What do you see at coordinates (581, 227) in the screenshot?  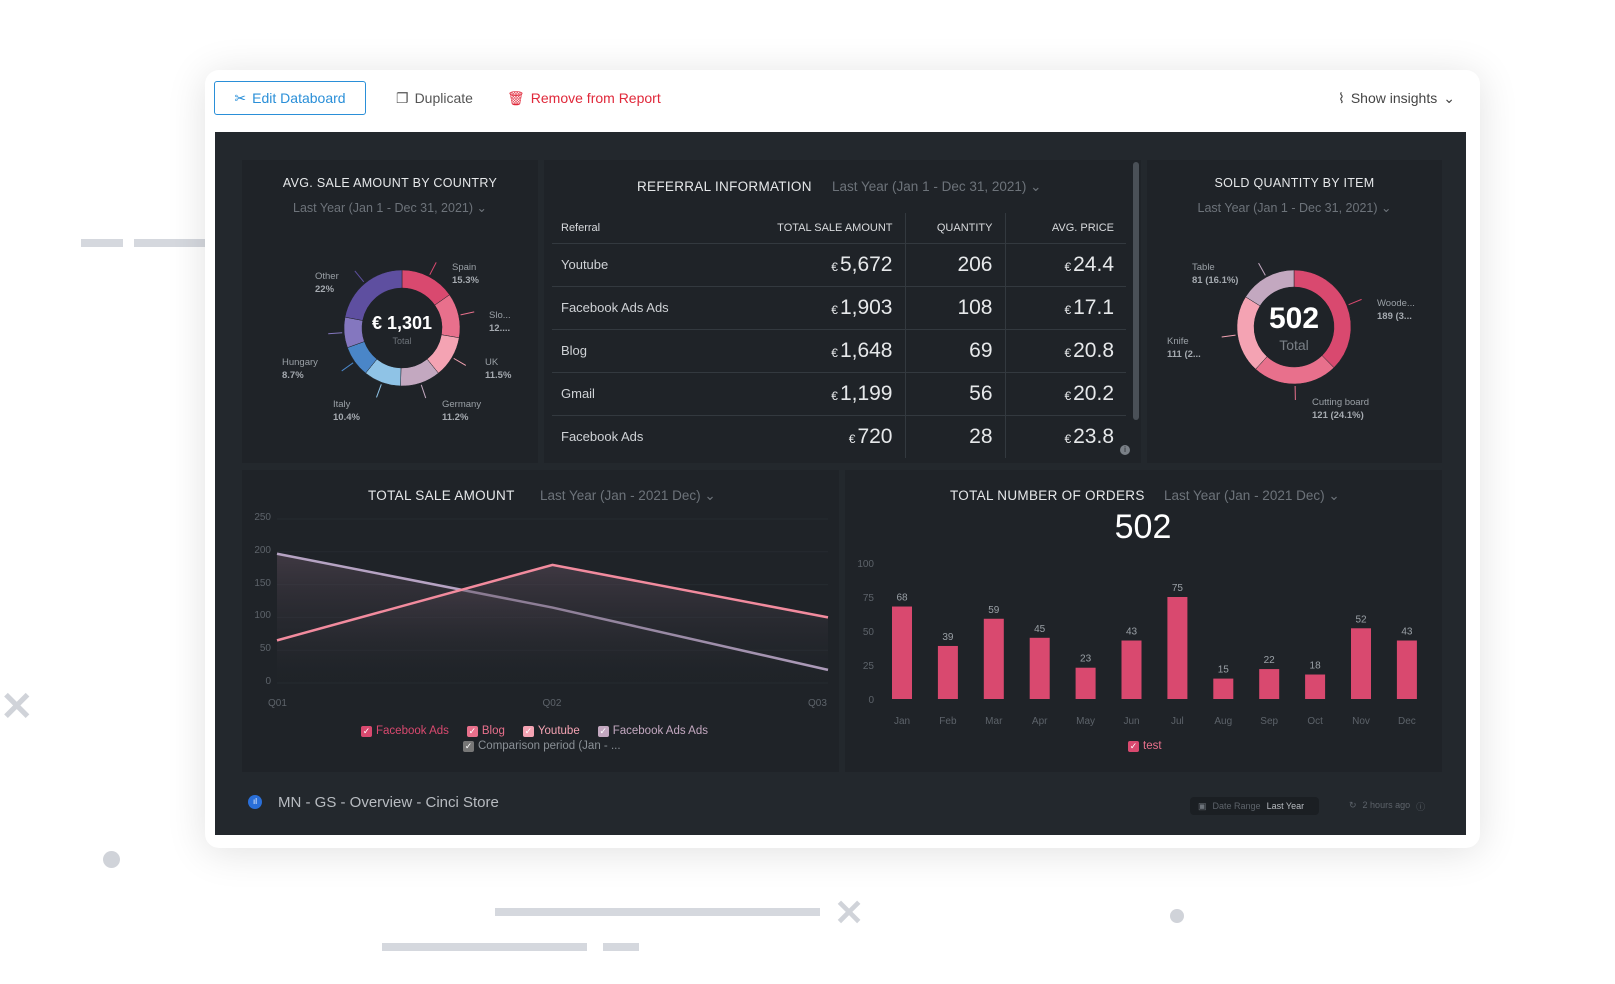 I see `column-header: Referral` at bounding box center [581, 227].